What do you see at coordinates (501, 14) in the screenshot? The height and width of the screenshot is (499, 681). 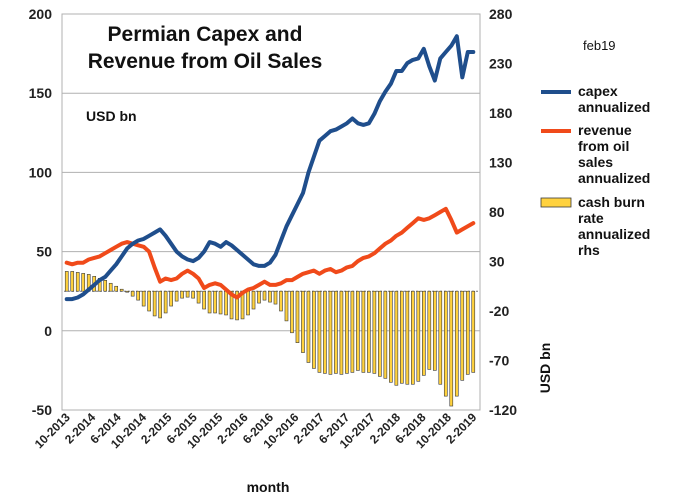 I see `right-tick-label: 280` at bounding box center [501, 14].